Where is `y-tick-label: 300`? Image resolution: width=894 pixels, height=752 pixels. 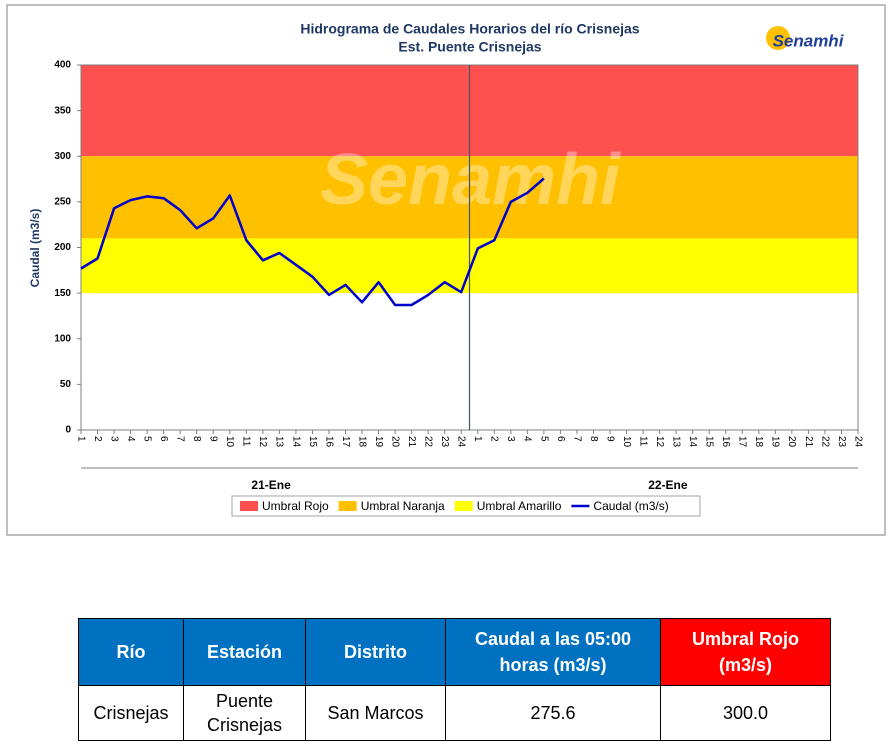
y-tick-label: 300 is located at coordinates (62, 156).